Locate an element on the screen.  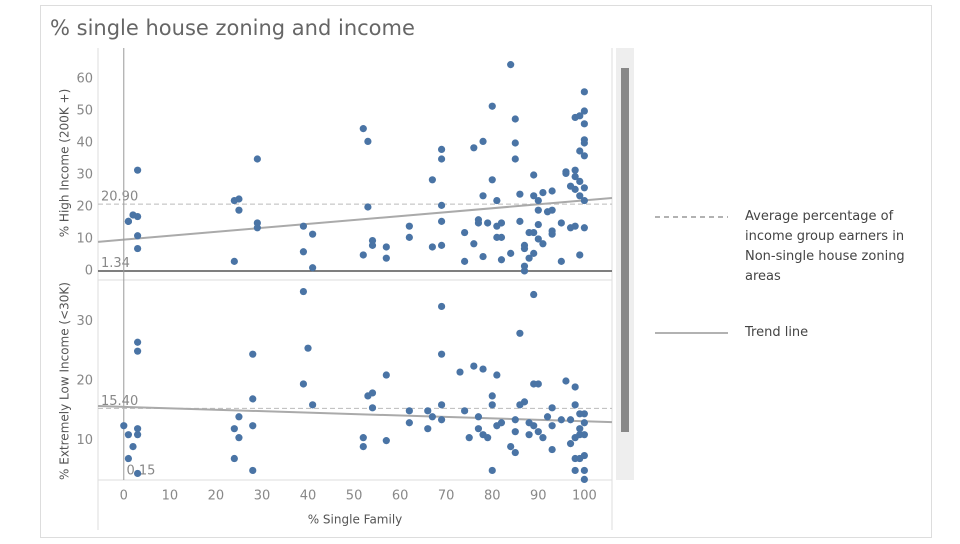
chart-title: % single house zoning and income is located at coordinates (232, 28).